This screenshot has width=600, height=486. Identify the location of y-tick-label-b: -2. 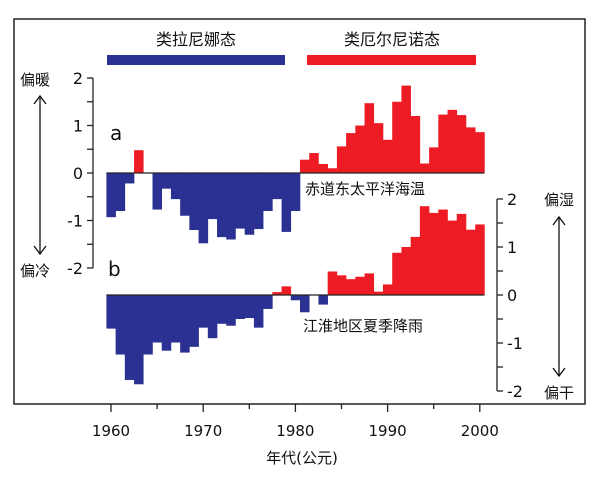
(515, 391).